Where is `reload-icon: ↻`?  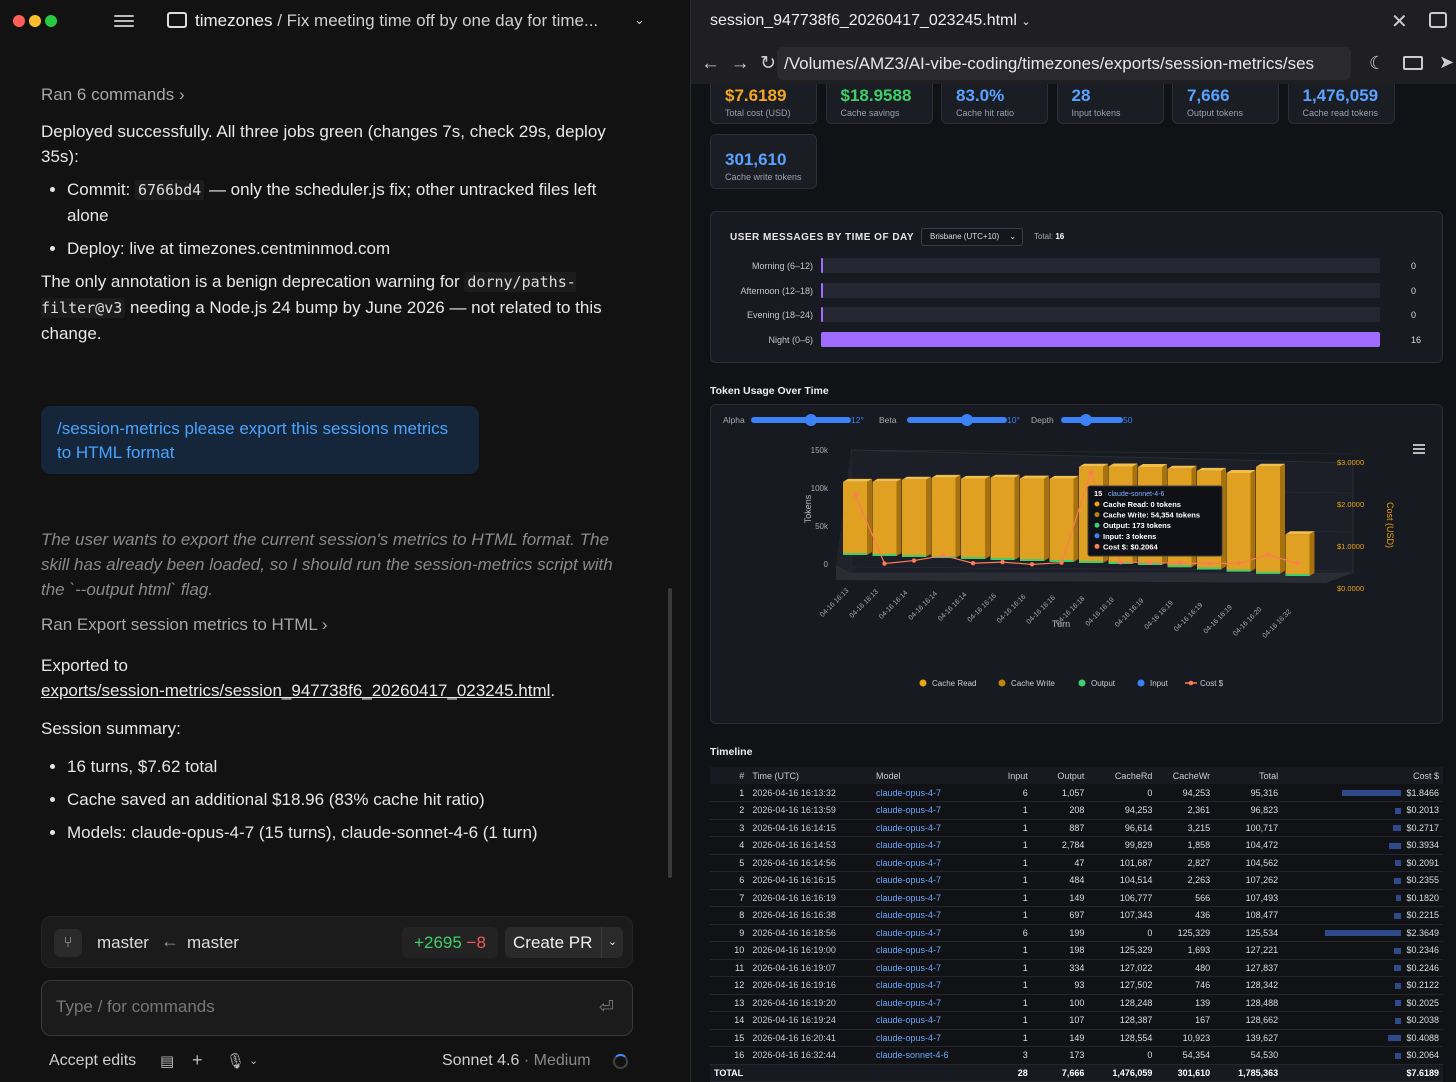 reload-icon: ↻ is located at coordinates (768, 63).